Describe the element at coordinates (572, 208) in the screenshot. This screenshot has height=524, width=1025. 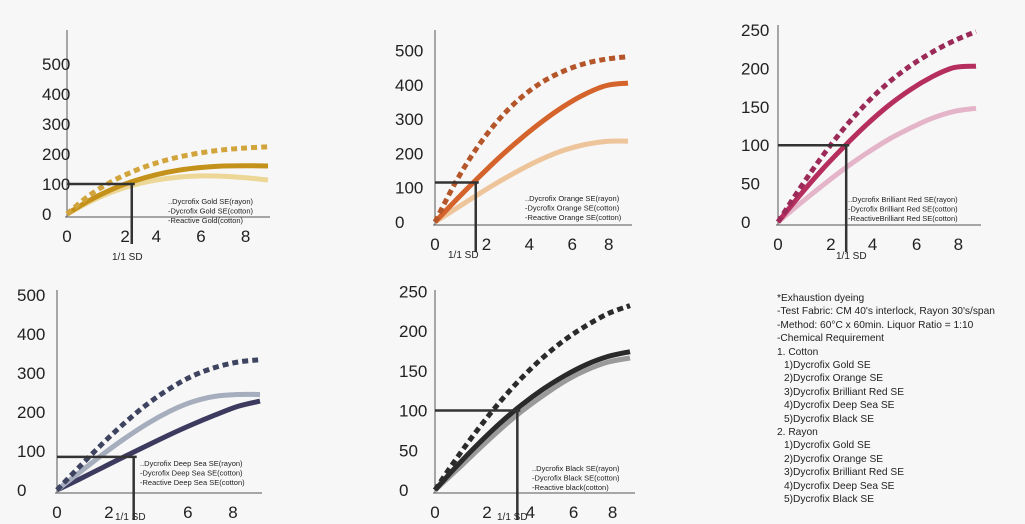
I see `legend-entry: -Dycrofix Orange SE(cotton)` at that location.